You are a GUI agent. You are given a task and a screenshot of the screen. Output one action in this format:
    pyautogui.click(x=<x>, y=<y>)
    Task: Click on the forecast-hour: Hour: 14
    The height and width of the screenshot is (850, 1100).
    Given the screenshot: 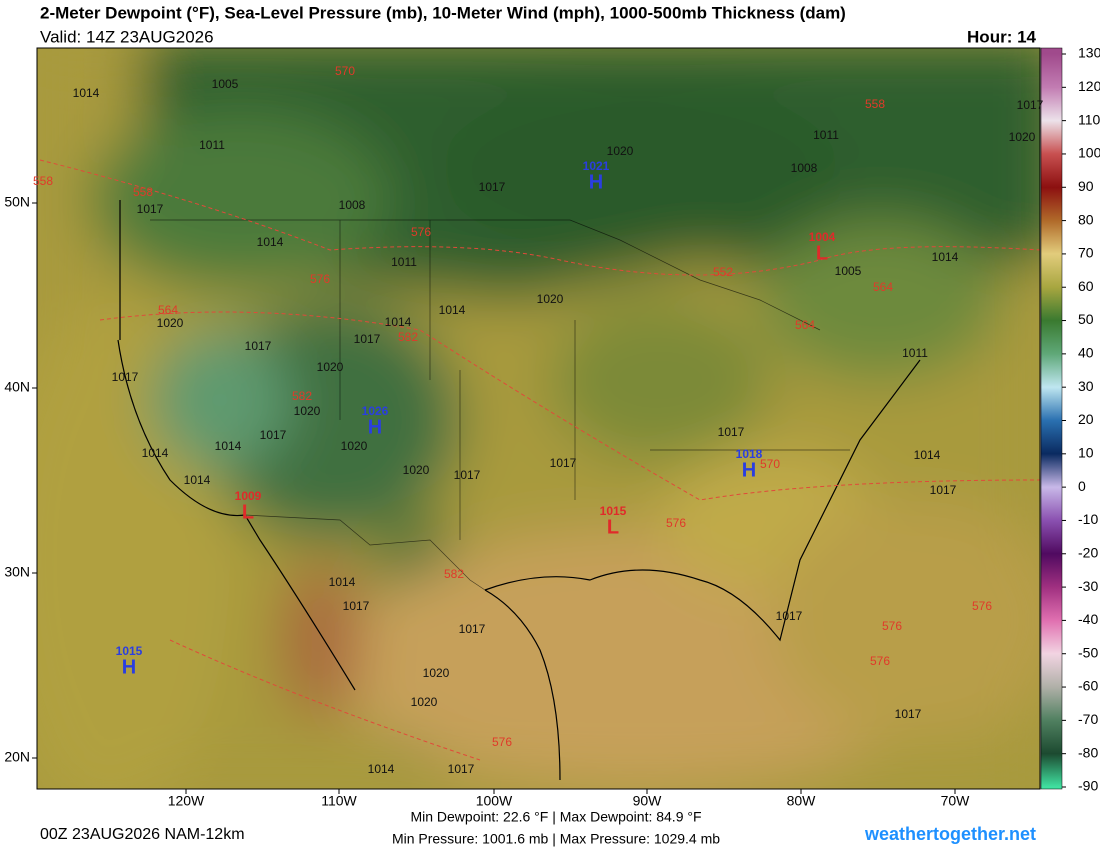 What is the action you would take?
    pyautogui.click(x=1002, y=36)
    